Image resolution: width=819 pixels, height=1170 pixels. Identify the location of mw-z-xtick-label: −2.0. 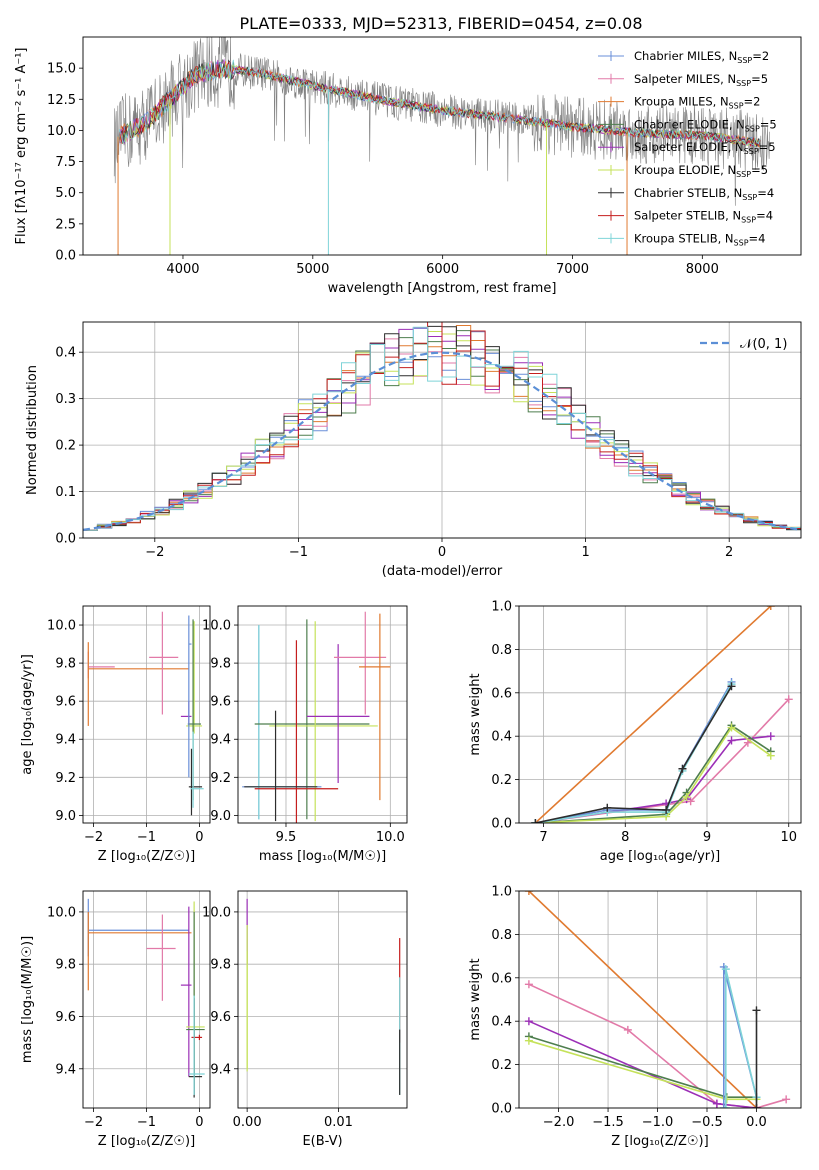
(559, 1122).